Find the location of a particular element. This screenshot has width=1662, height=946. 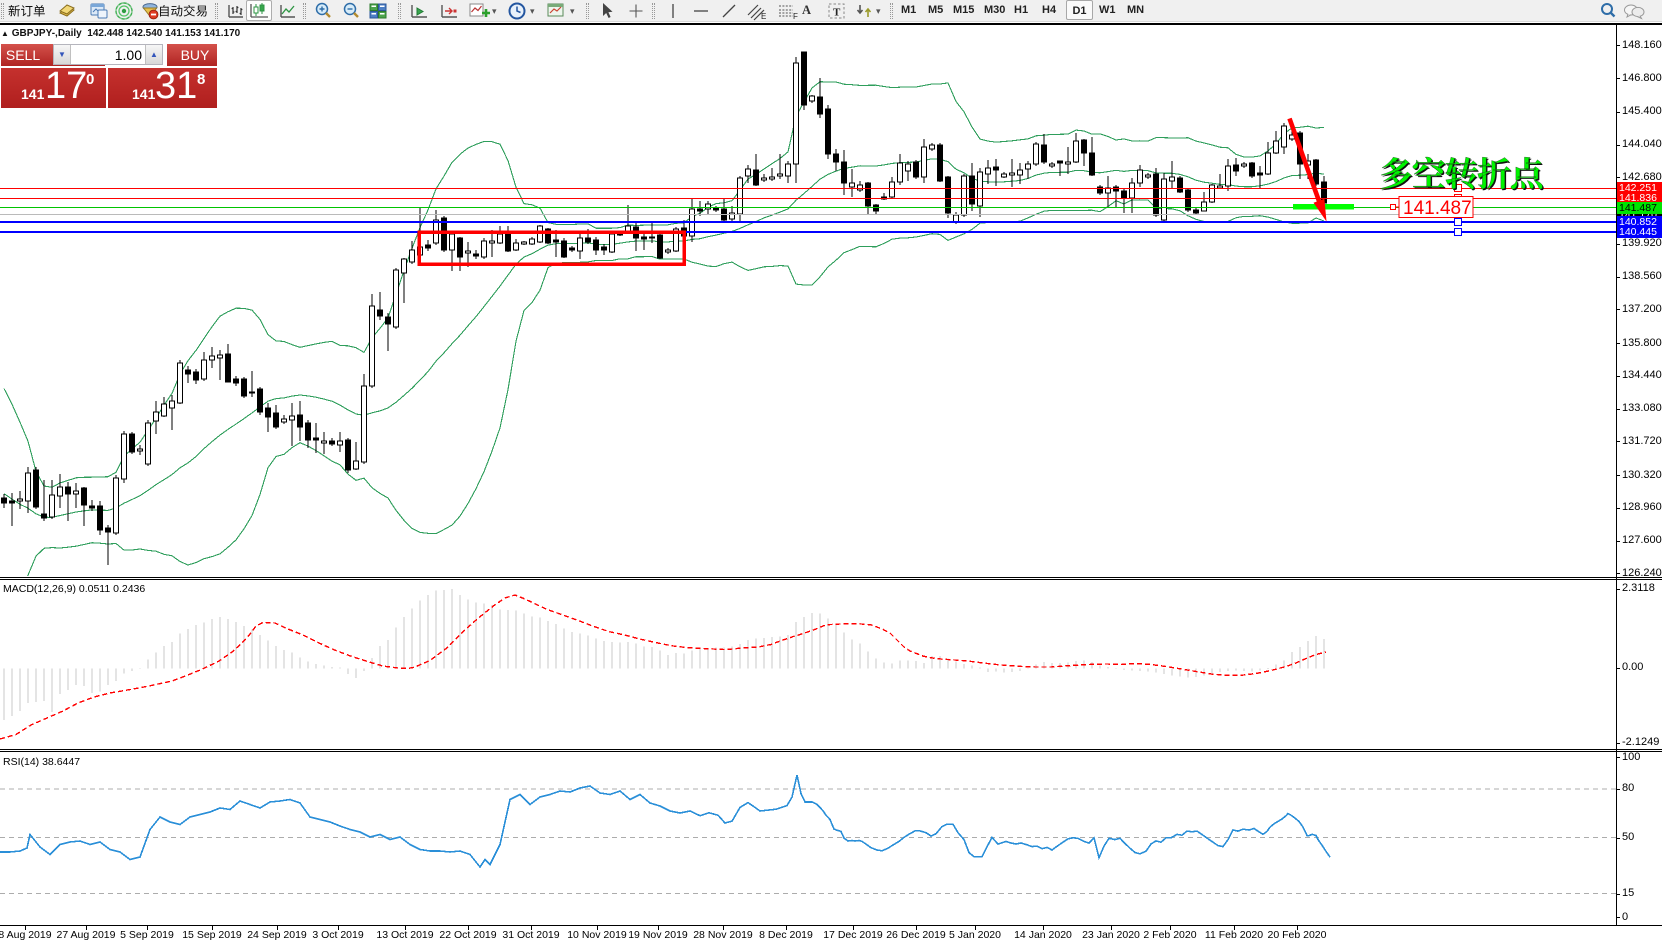

svg-text: RSI(14) 38.6447 is located at coordinates (41, 762).